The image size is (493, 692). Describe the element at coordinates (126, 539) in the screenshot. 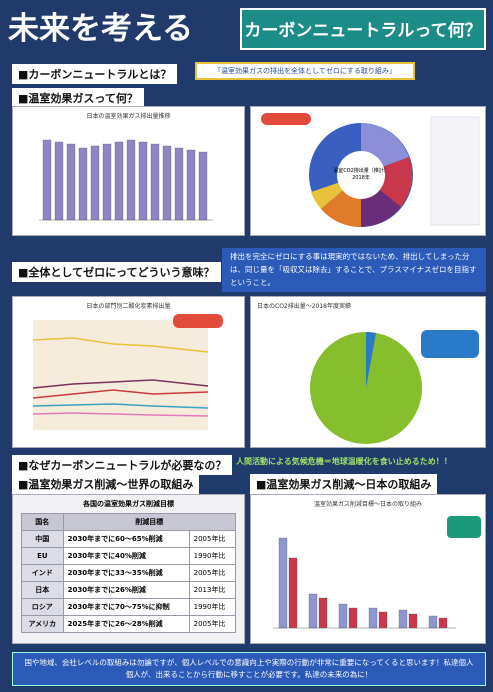

I see `table-cell: 2030年までに60～65%削減` at that location.